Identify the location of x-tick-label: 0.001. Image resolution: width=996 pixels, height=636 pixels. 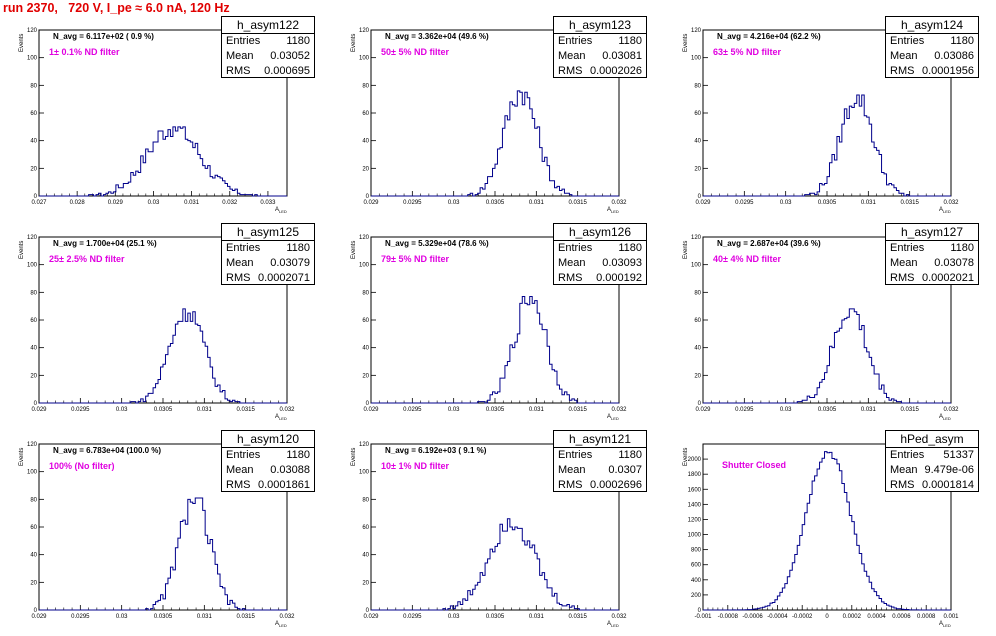
(951, 617).